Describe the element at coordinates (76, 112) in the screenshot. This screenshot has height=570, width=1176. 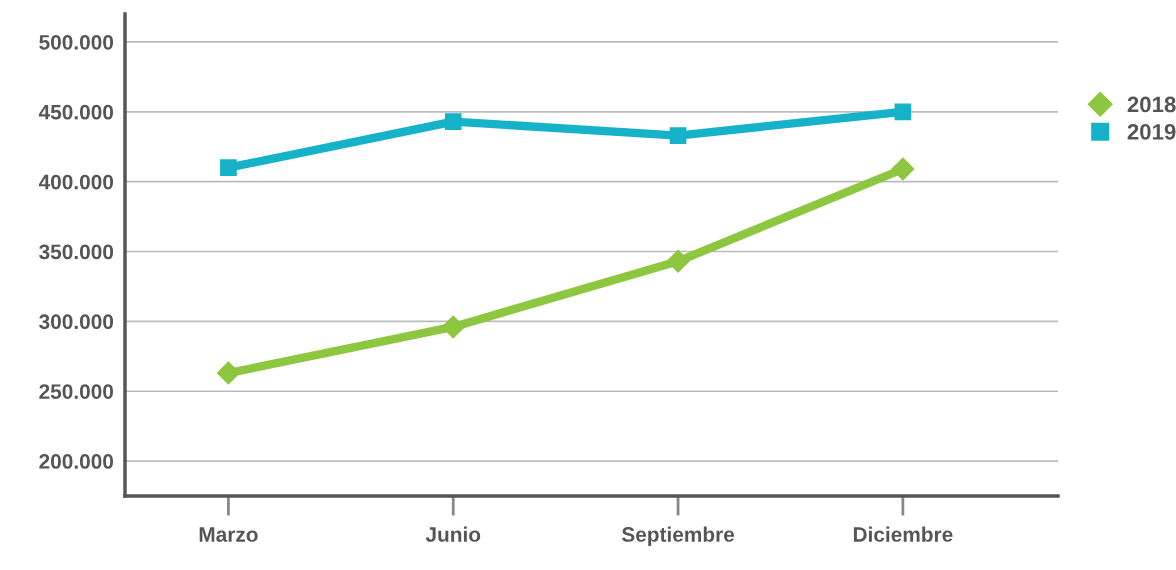
I see `y-tick-label: 450.000` at that location.